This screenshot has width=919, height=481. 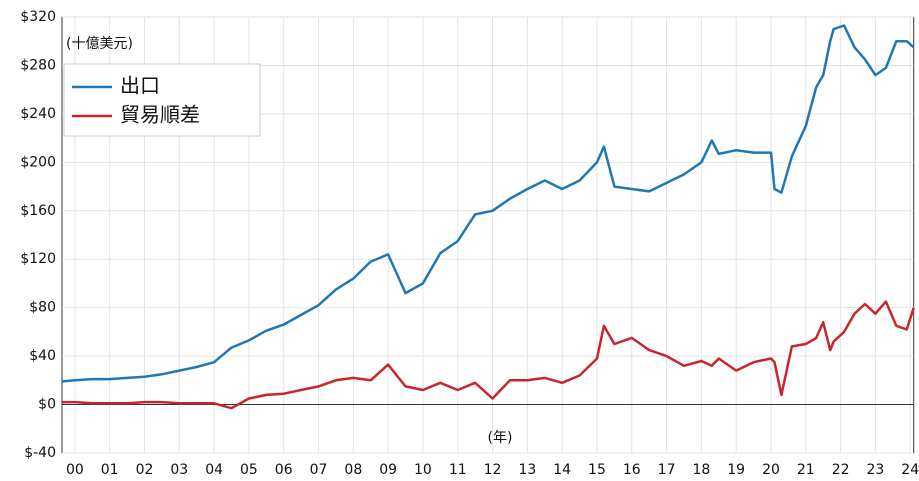 What do you see at coordinates (40, 453) in the screenshot?
I see `y-tick-label: $-40` at bounding box center [40, 453].